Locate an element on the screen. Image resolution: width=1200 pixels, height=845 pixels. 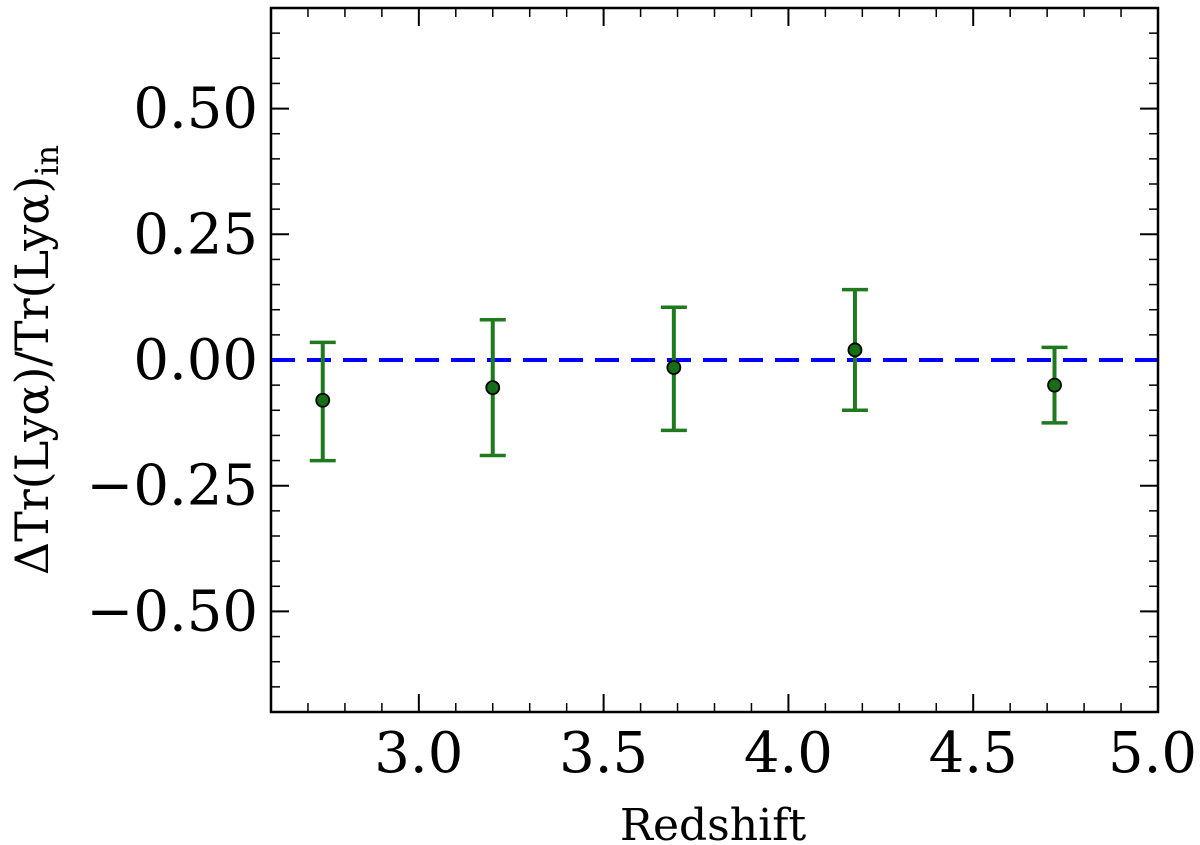
y-tick-labels: 0.50 0.25 0.00 −0.25 −0.50 is located at coordinates (172, 361).